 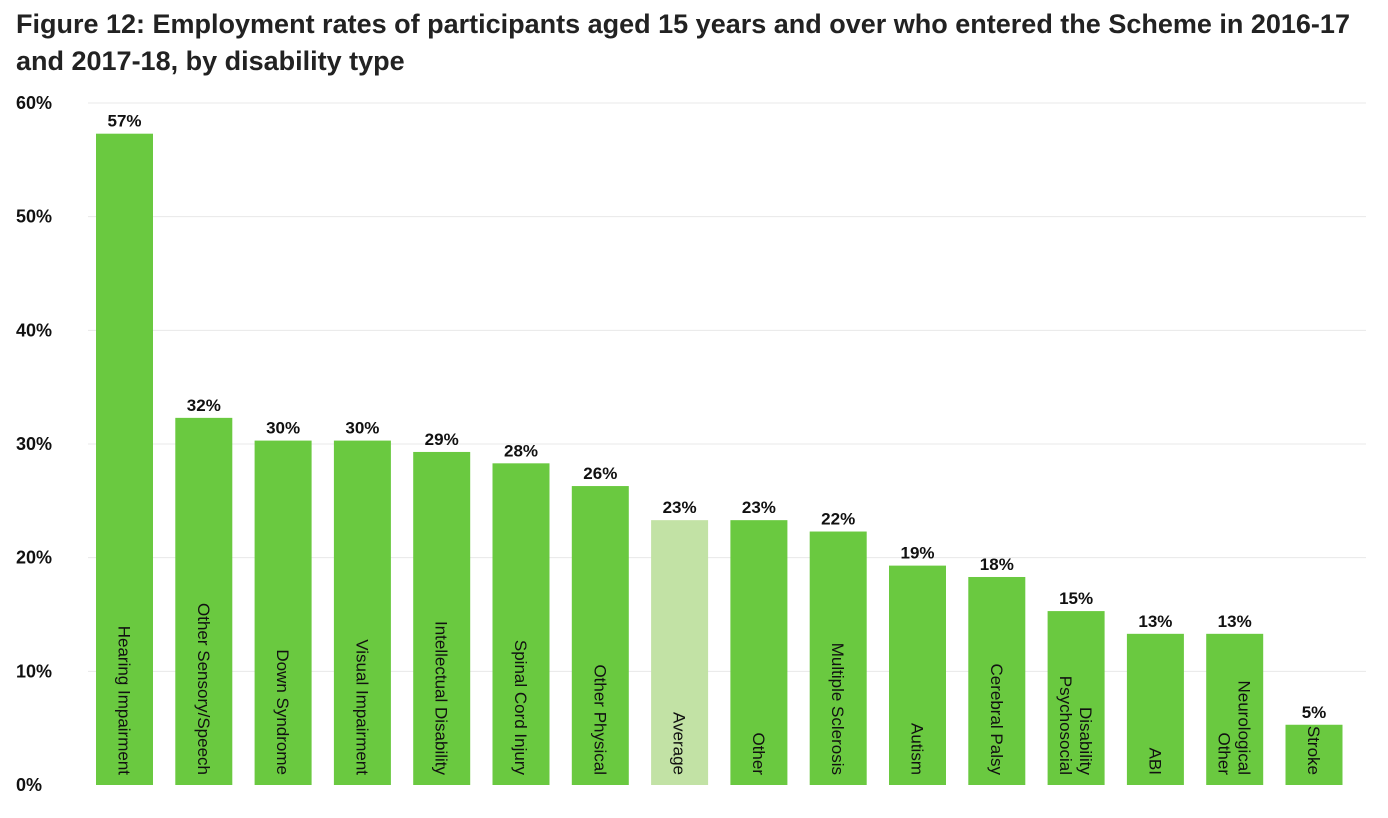 What do you see at coordinates (34, 103) in the screenshot?
I see `y-tick-label: 60%` at bounding box center [34, 103].